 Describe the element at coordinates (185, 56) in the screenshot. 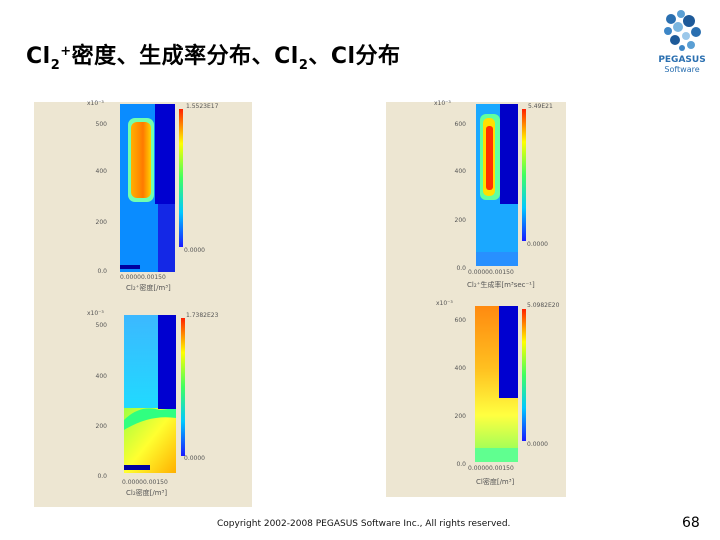

I see `title-part-2: 密度、生成率分布、Cl` at that location.